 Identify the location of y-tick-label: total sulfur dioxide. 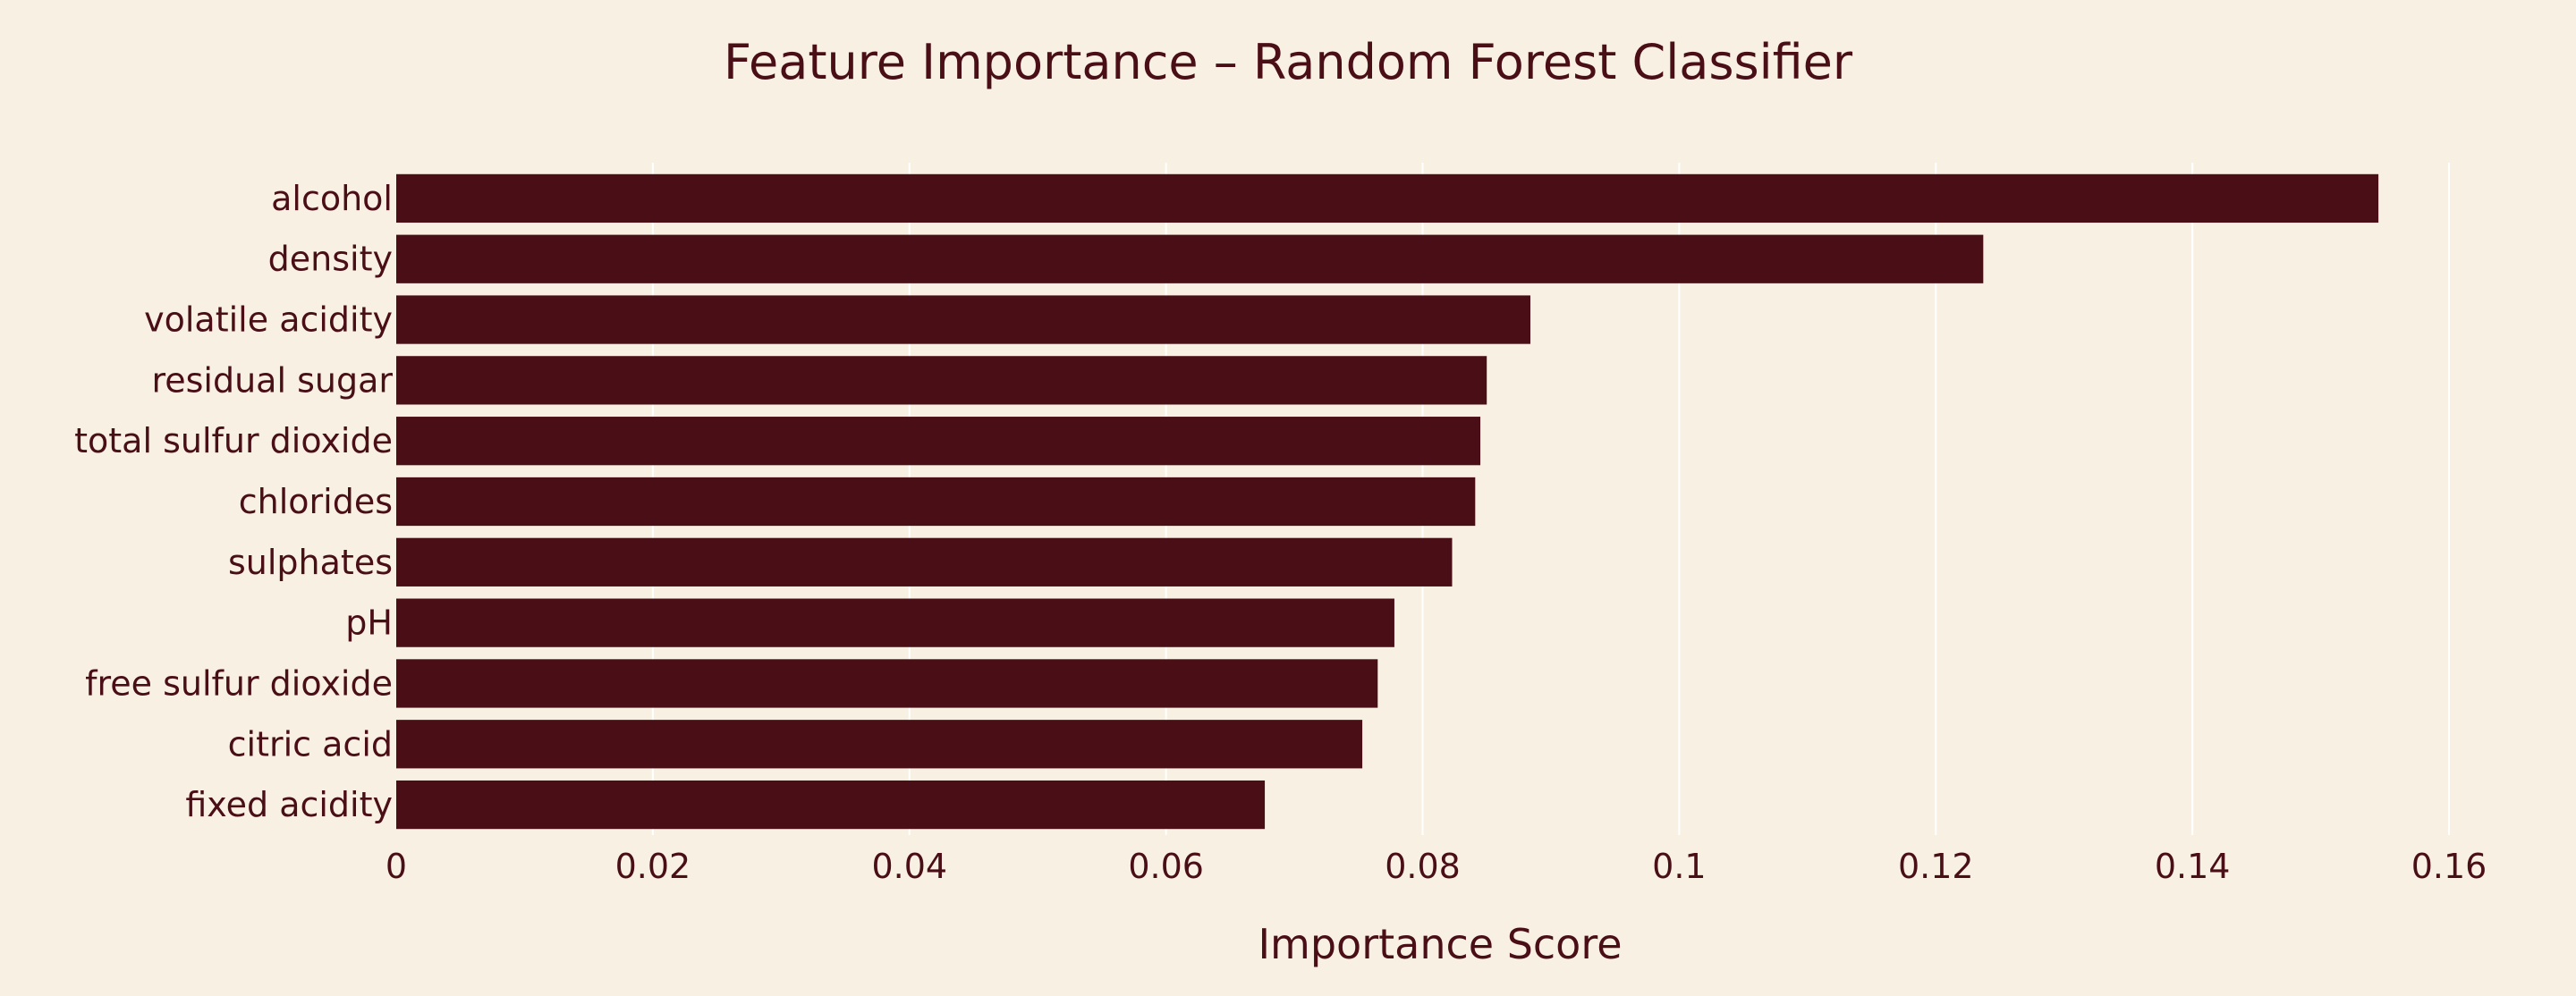
(233, 440).